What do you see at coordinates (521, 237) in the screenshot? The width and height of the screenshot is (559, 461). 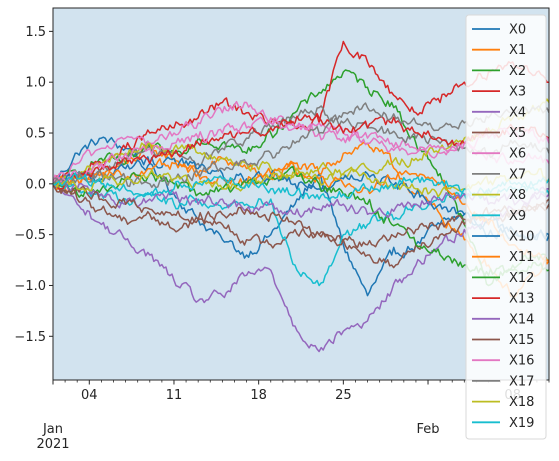 I see `legend-label: X10` at bounding box center [521, 237].